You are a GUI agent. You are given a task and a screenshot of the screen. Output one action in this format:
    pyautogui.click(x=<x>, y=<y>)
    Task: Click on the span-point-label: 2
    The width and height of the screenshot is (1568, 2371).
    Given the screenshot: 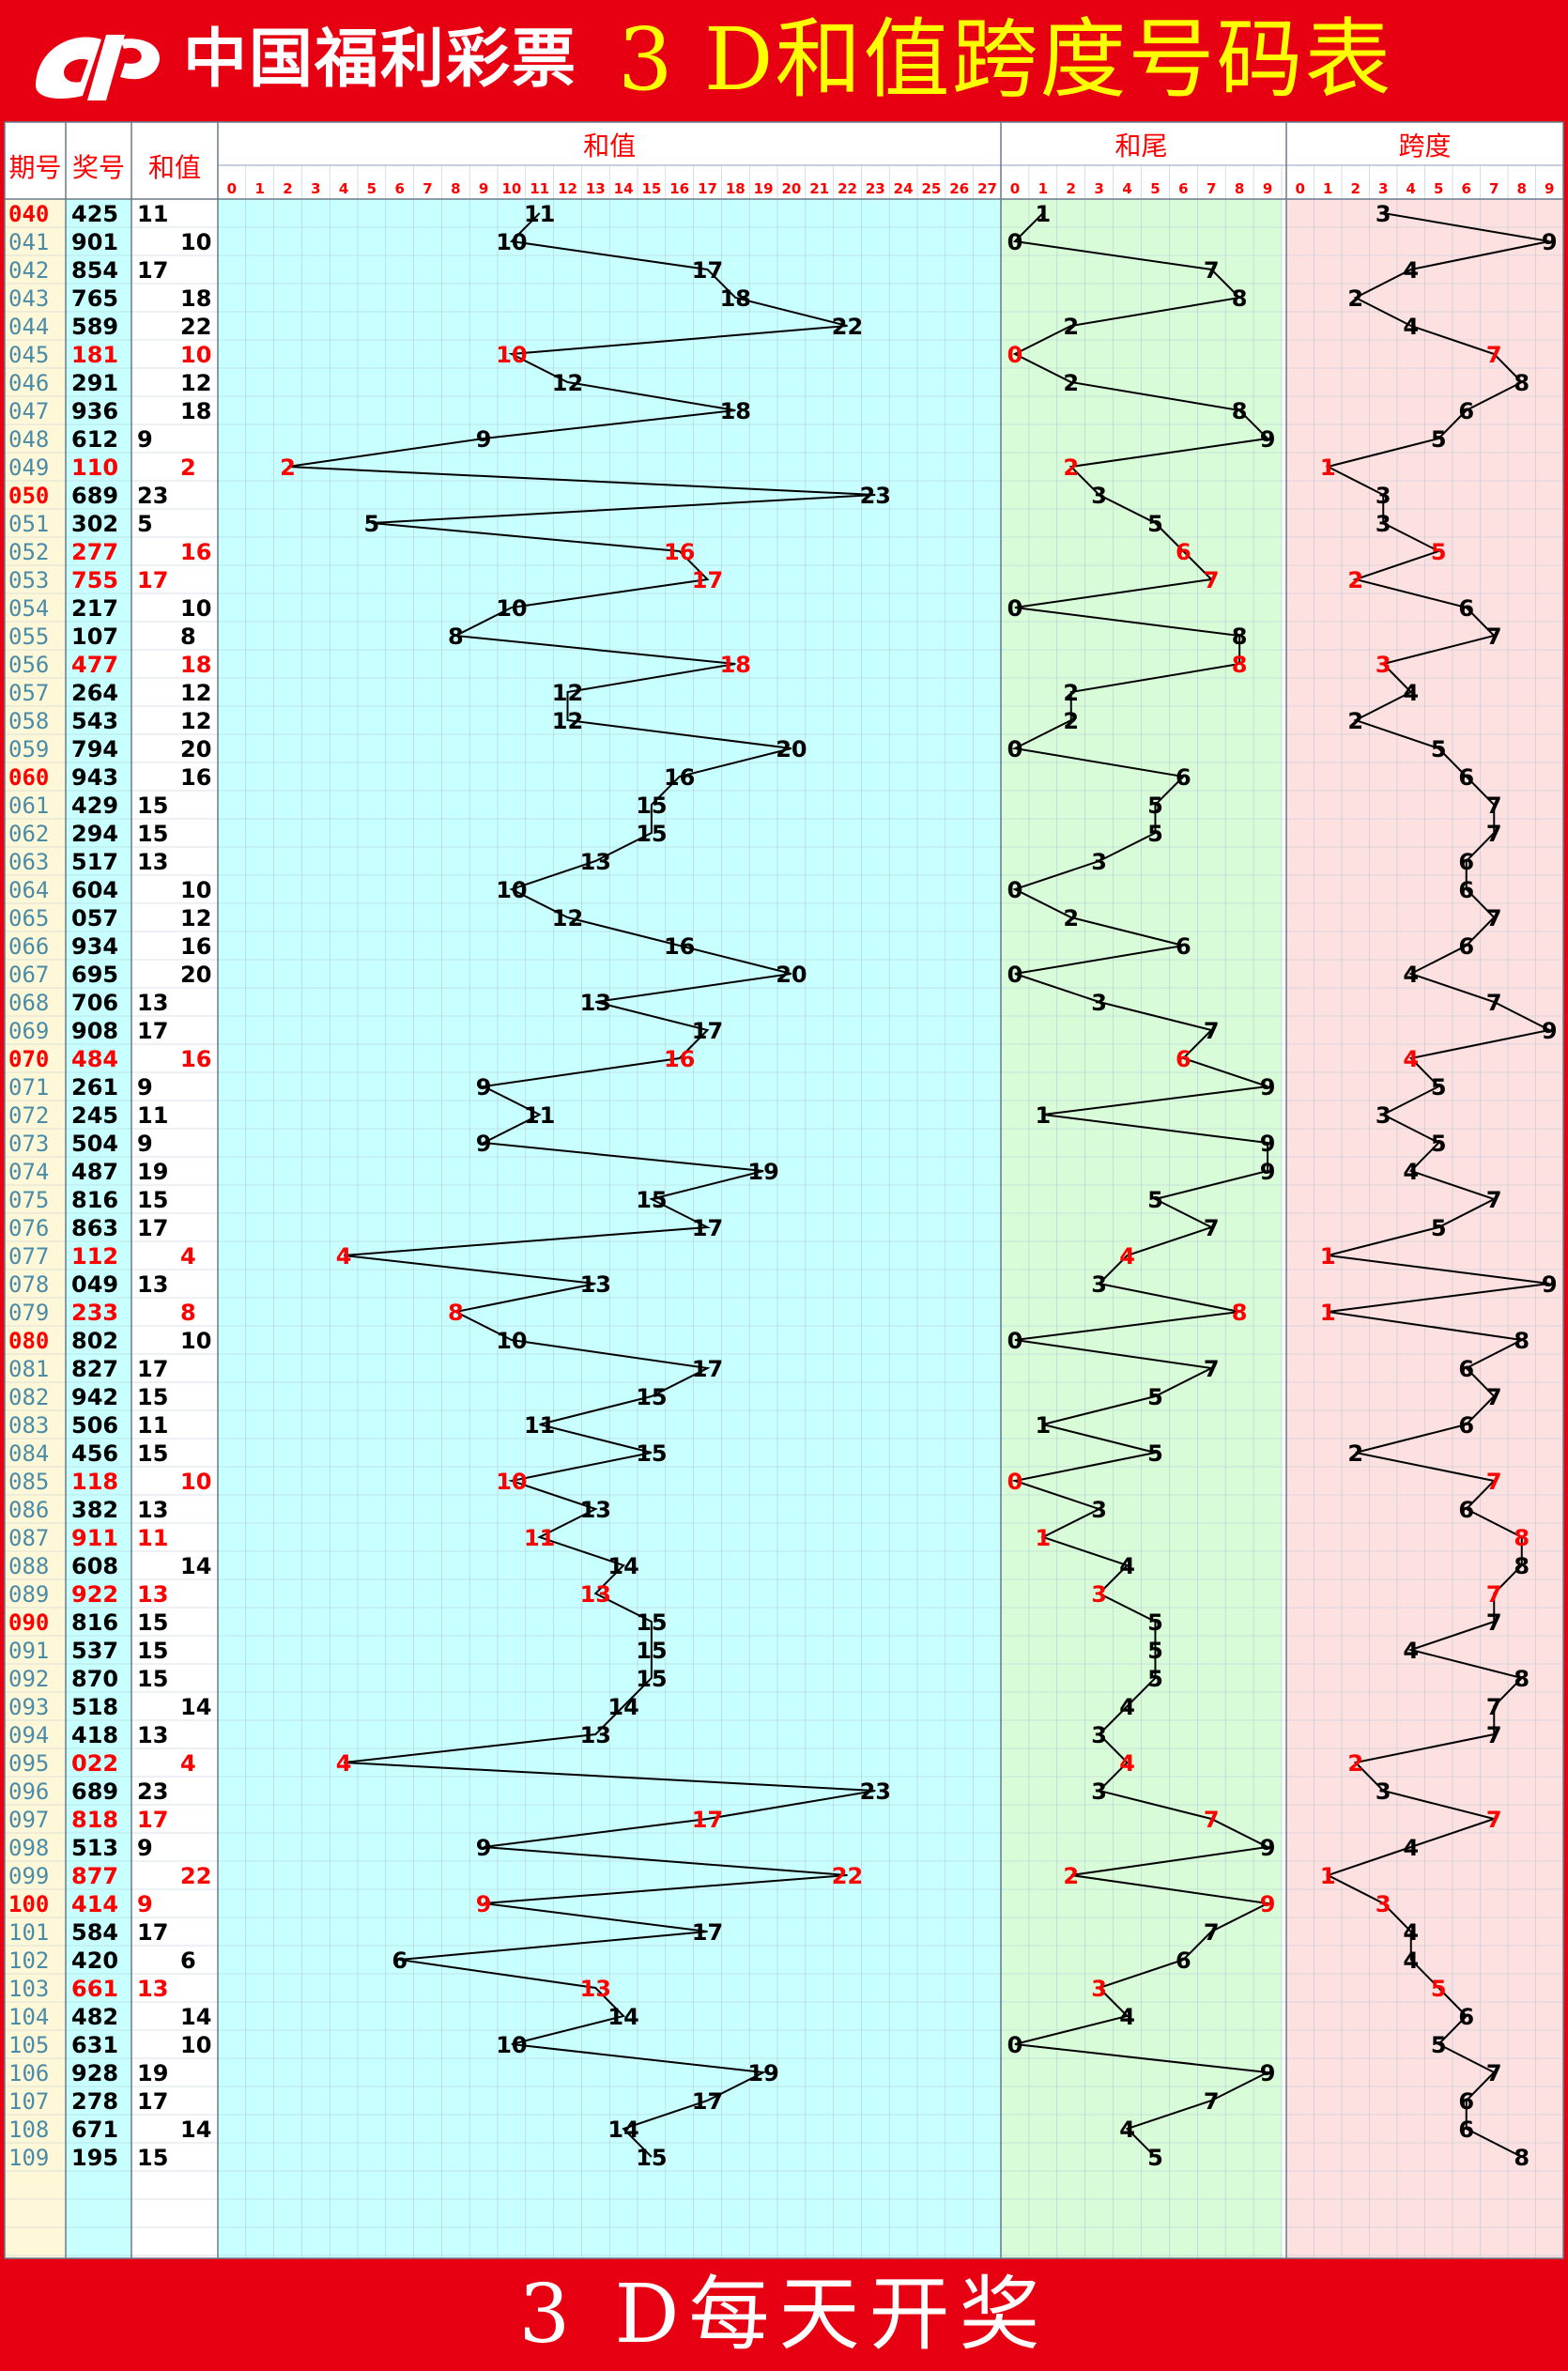 What is the action you would take?
    pyautogui.click(x=1355, y=298)
    